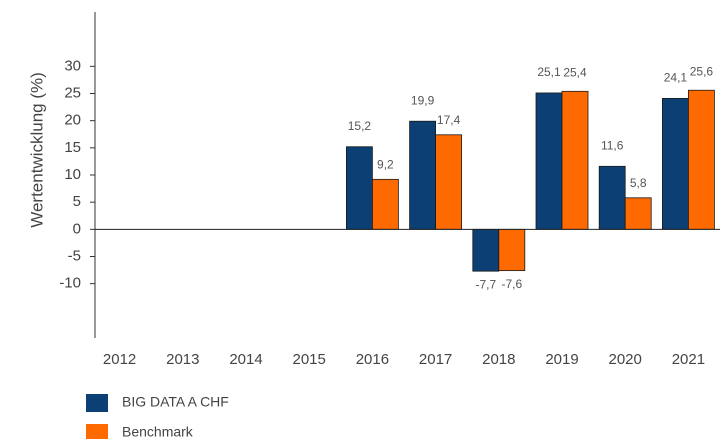 The height and width of the screenshot is (439, 722). What do you see at coordinates (561, 359) in the screenshot?
I see `x-tick-label: 2019` at bounding box center [561, 359].